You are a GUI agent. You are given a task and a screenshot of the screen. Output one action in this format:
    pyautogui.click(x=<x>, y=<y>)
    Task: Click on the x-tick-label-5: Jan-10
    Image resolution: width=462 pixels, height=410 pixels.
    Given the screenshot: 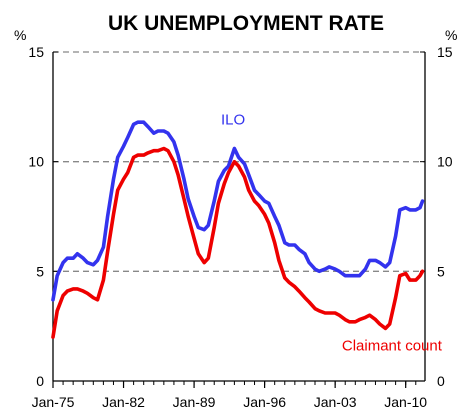 What is the action you would take?
    pyautogui.click(x=405, y=402)
    